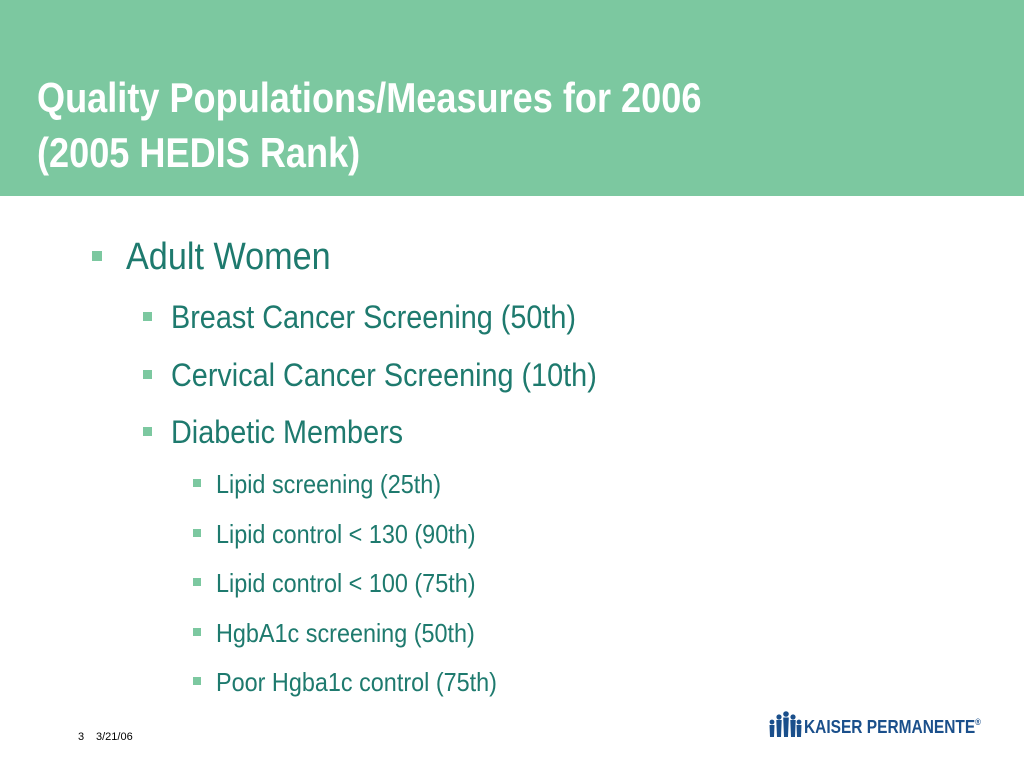  What do you see at coordinates (287, 432) in the screenshot?
I see `bullet-item-diabetic-members: Diabetic Members` at bounding box center [287, 432].